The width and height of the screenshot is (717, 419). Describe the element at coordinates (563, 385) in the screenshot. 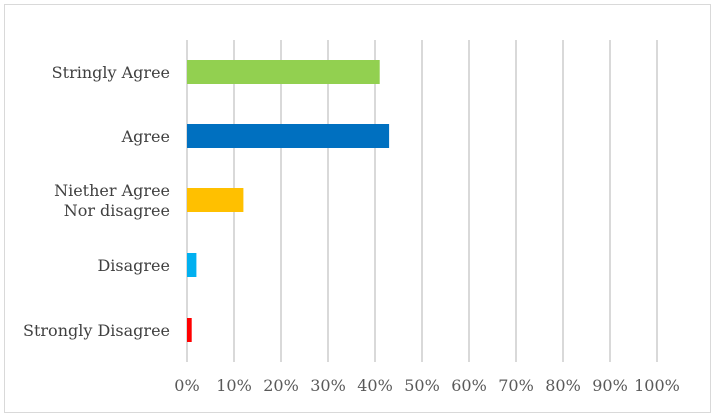

I see `x-tick-label: 80%` at that location.